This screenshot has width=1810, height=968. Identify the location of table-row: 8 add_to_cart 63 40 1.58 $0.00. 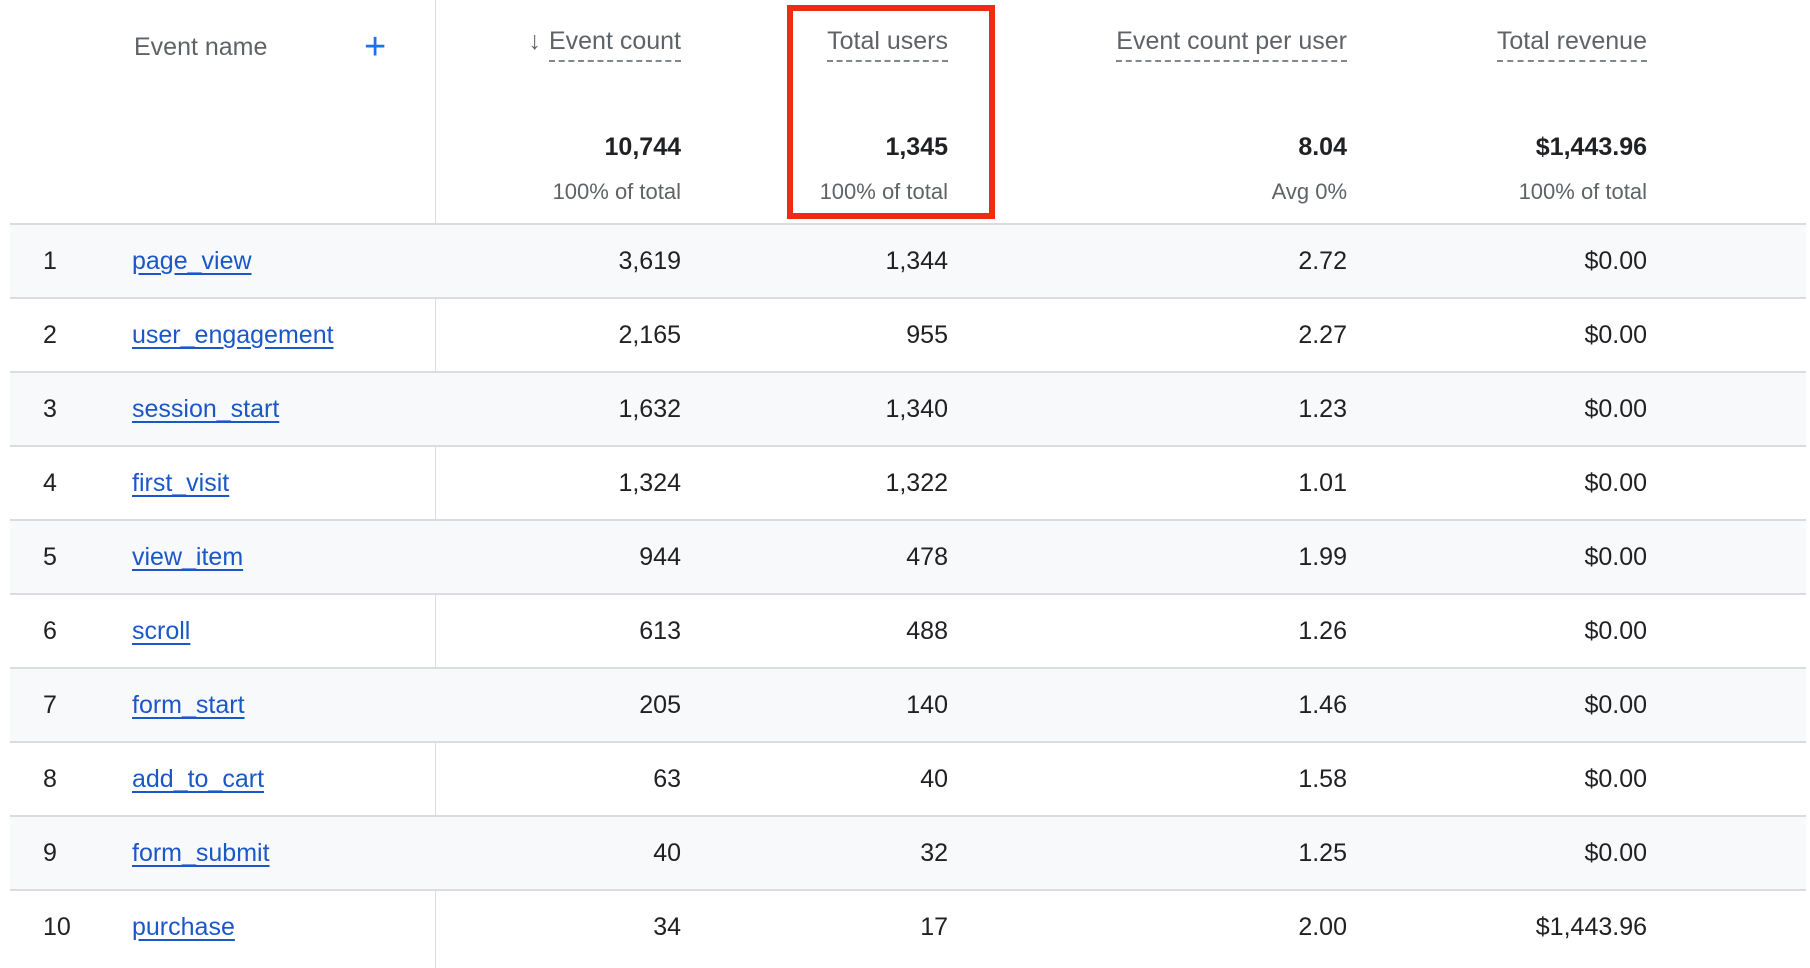
(908, 778).